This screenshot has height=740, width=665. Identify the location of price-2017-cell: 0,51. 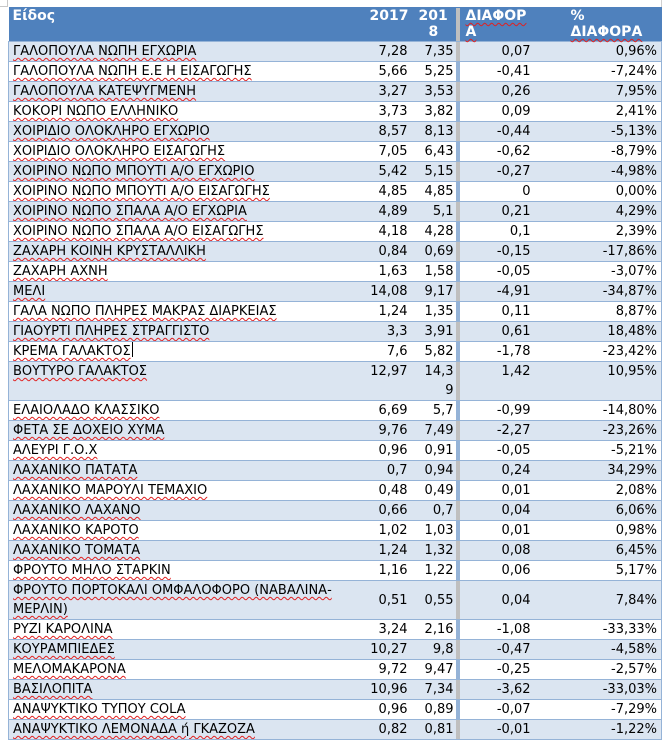
(377, 600).